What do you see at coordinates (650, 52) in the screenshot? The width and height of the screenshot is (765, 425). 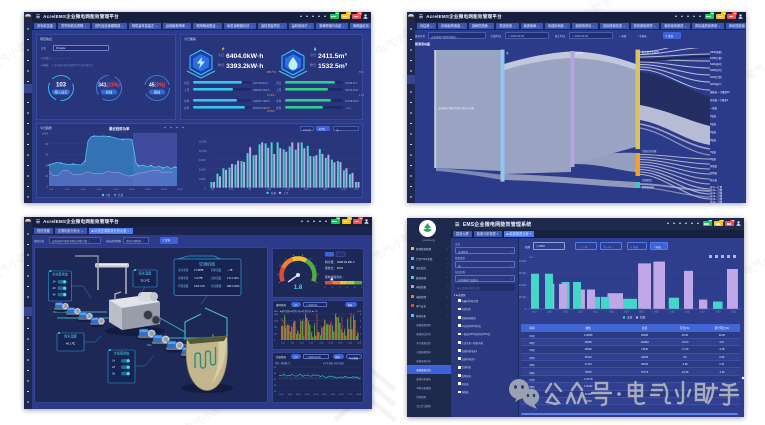 I see `svg-text: 勤力及学生宿舍` at bounding box center [650, 52].